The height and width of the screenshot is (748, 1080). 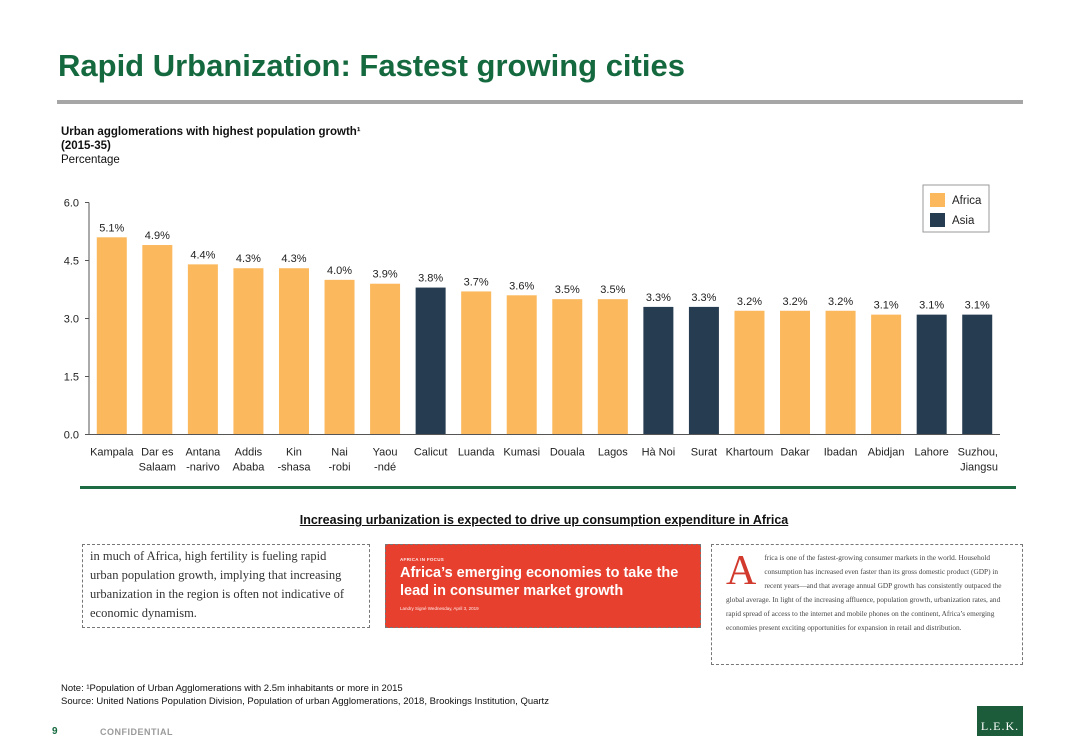 What do you see at coordinates (704, 453) in the screenshot?
I see `x-tick-label: Surat` at bounding box center [704, 453].